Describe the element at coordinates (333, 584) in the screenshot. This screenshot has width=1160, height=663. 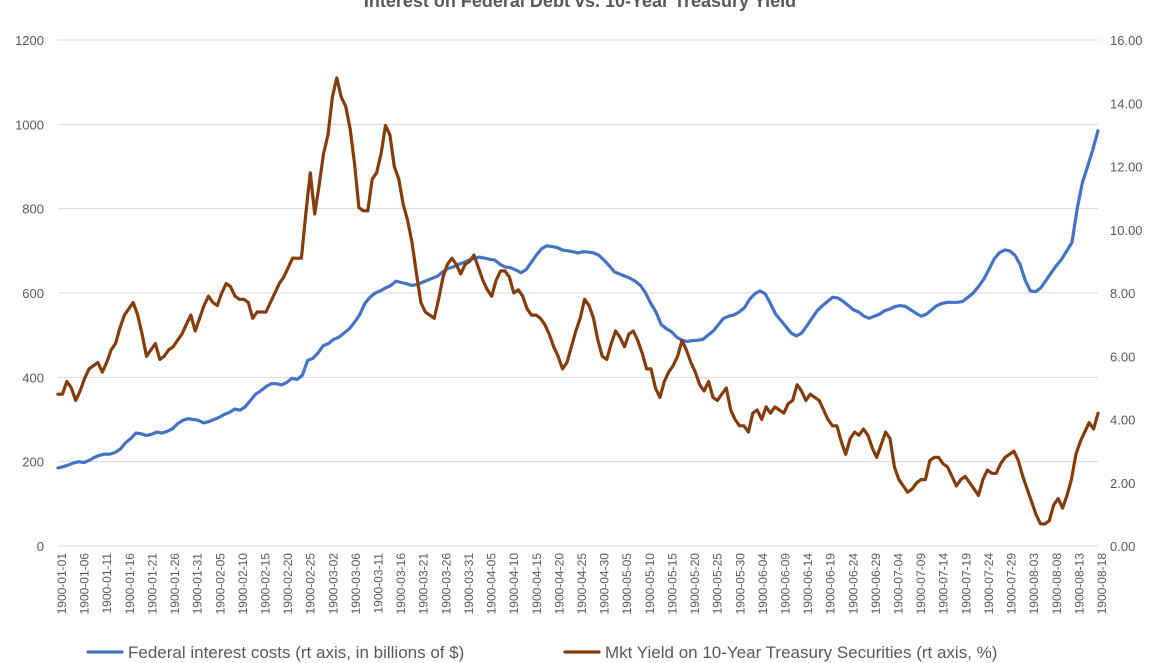
I see `x-tick-label: 1900-03-02` at that location.